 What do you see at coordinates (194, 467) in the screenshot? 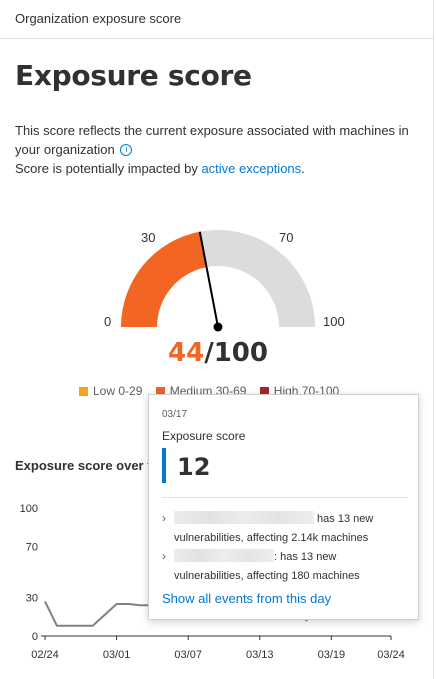
I see `tooltip-value: 12` at bounding box center [194, 467].